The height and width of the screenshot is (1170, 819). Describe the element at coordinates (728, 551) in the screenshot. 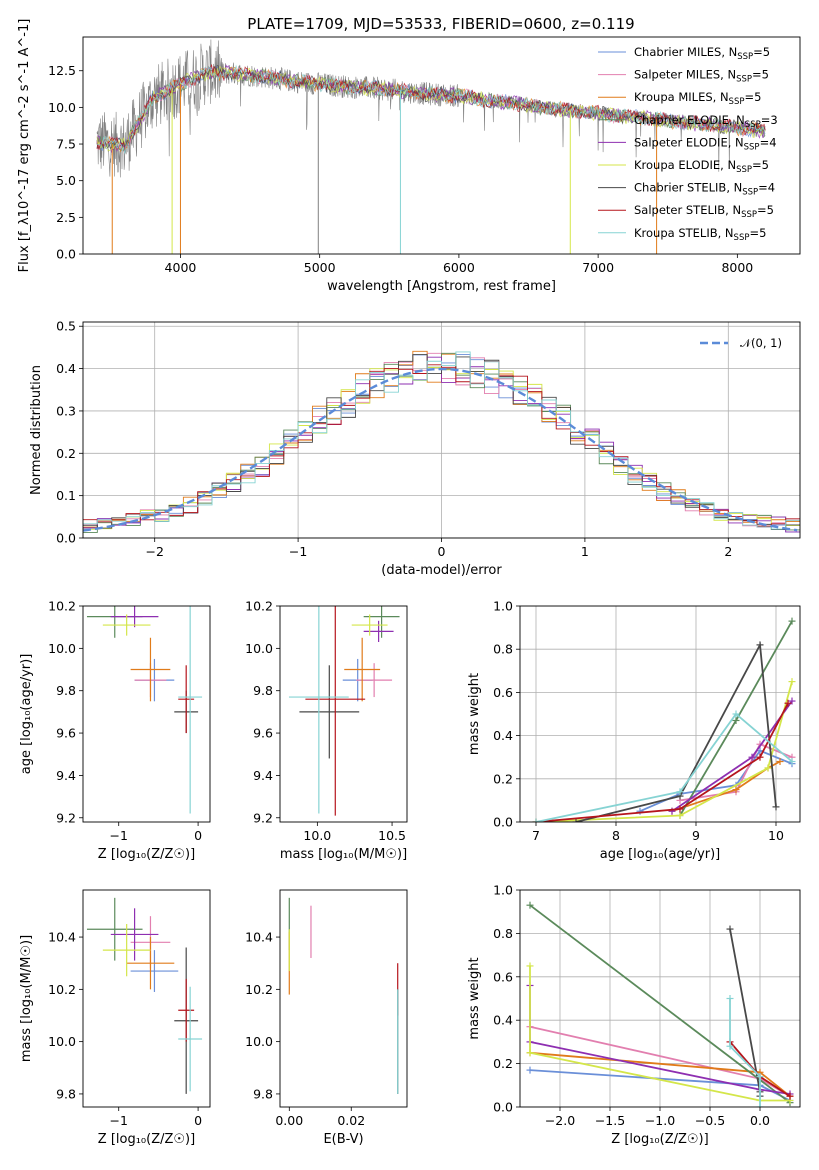

I see `x-tick-label: 2` at that location.